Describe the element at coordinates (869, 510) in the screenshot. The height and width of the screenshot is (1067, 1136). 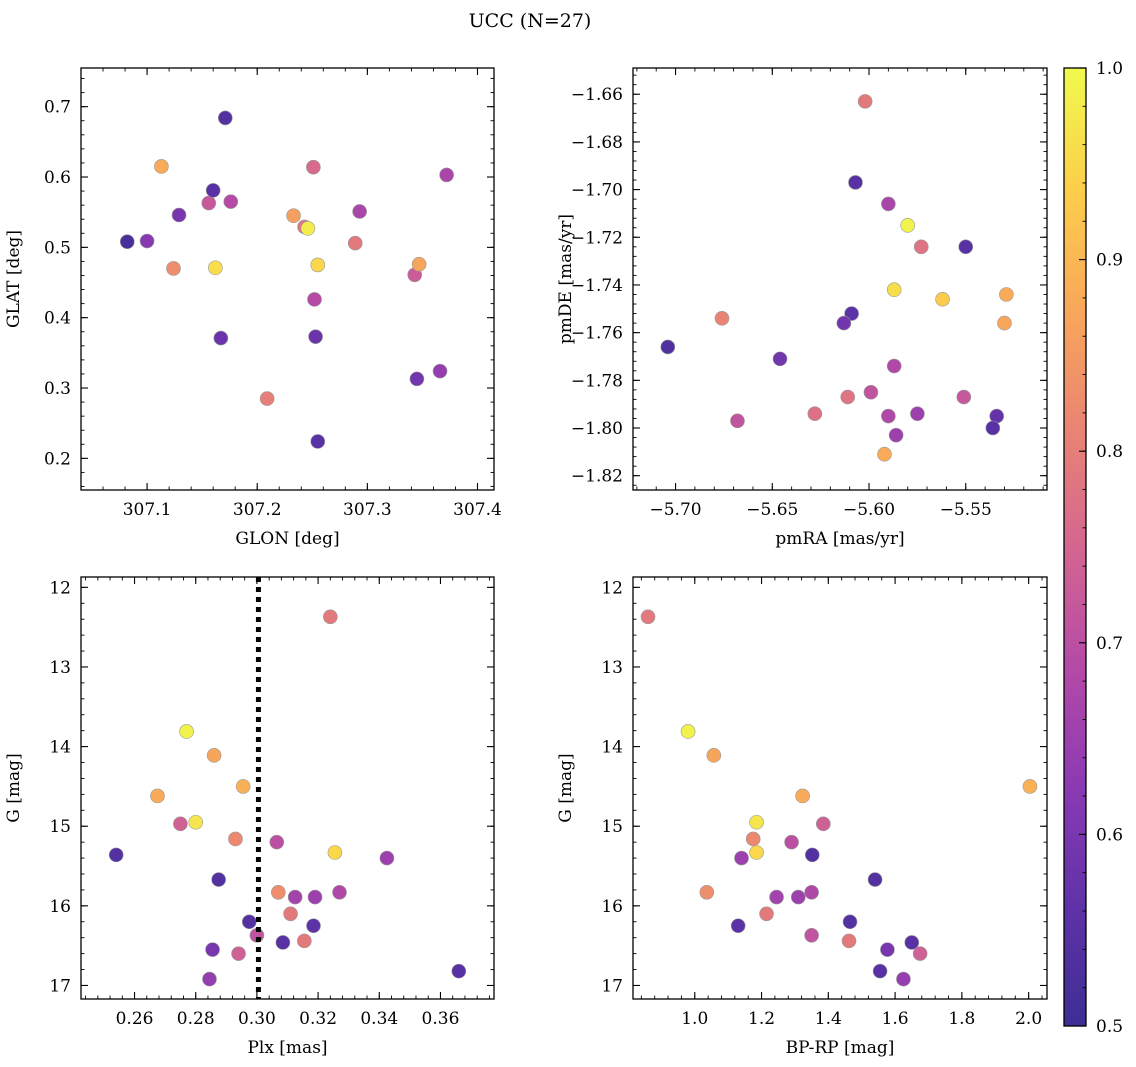
I see `x-tick-label: −5.60` at that location.